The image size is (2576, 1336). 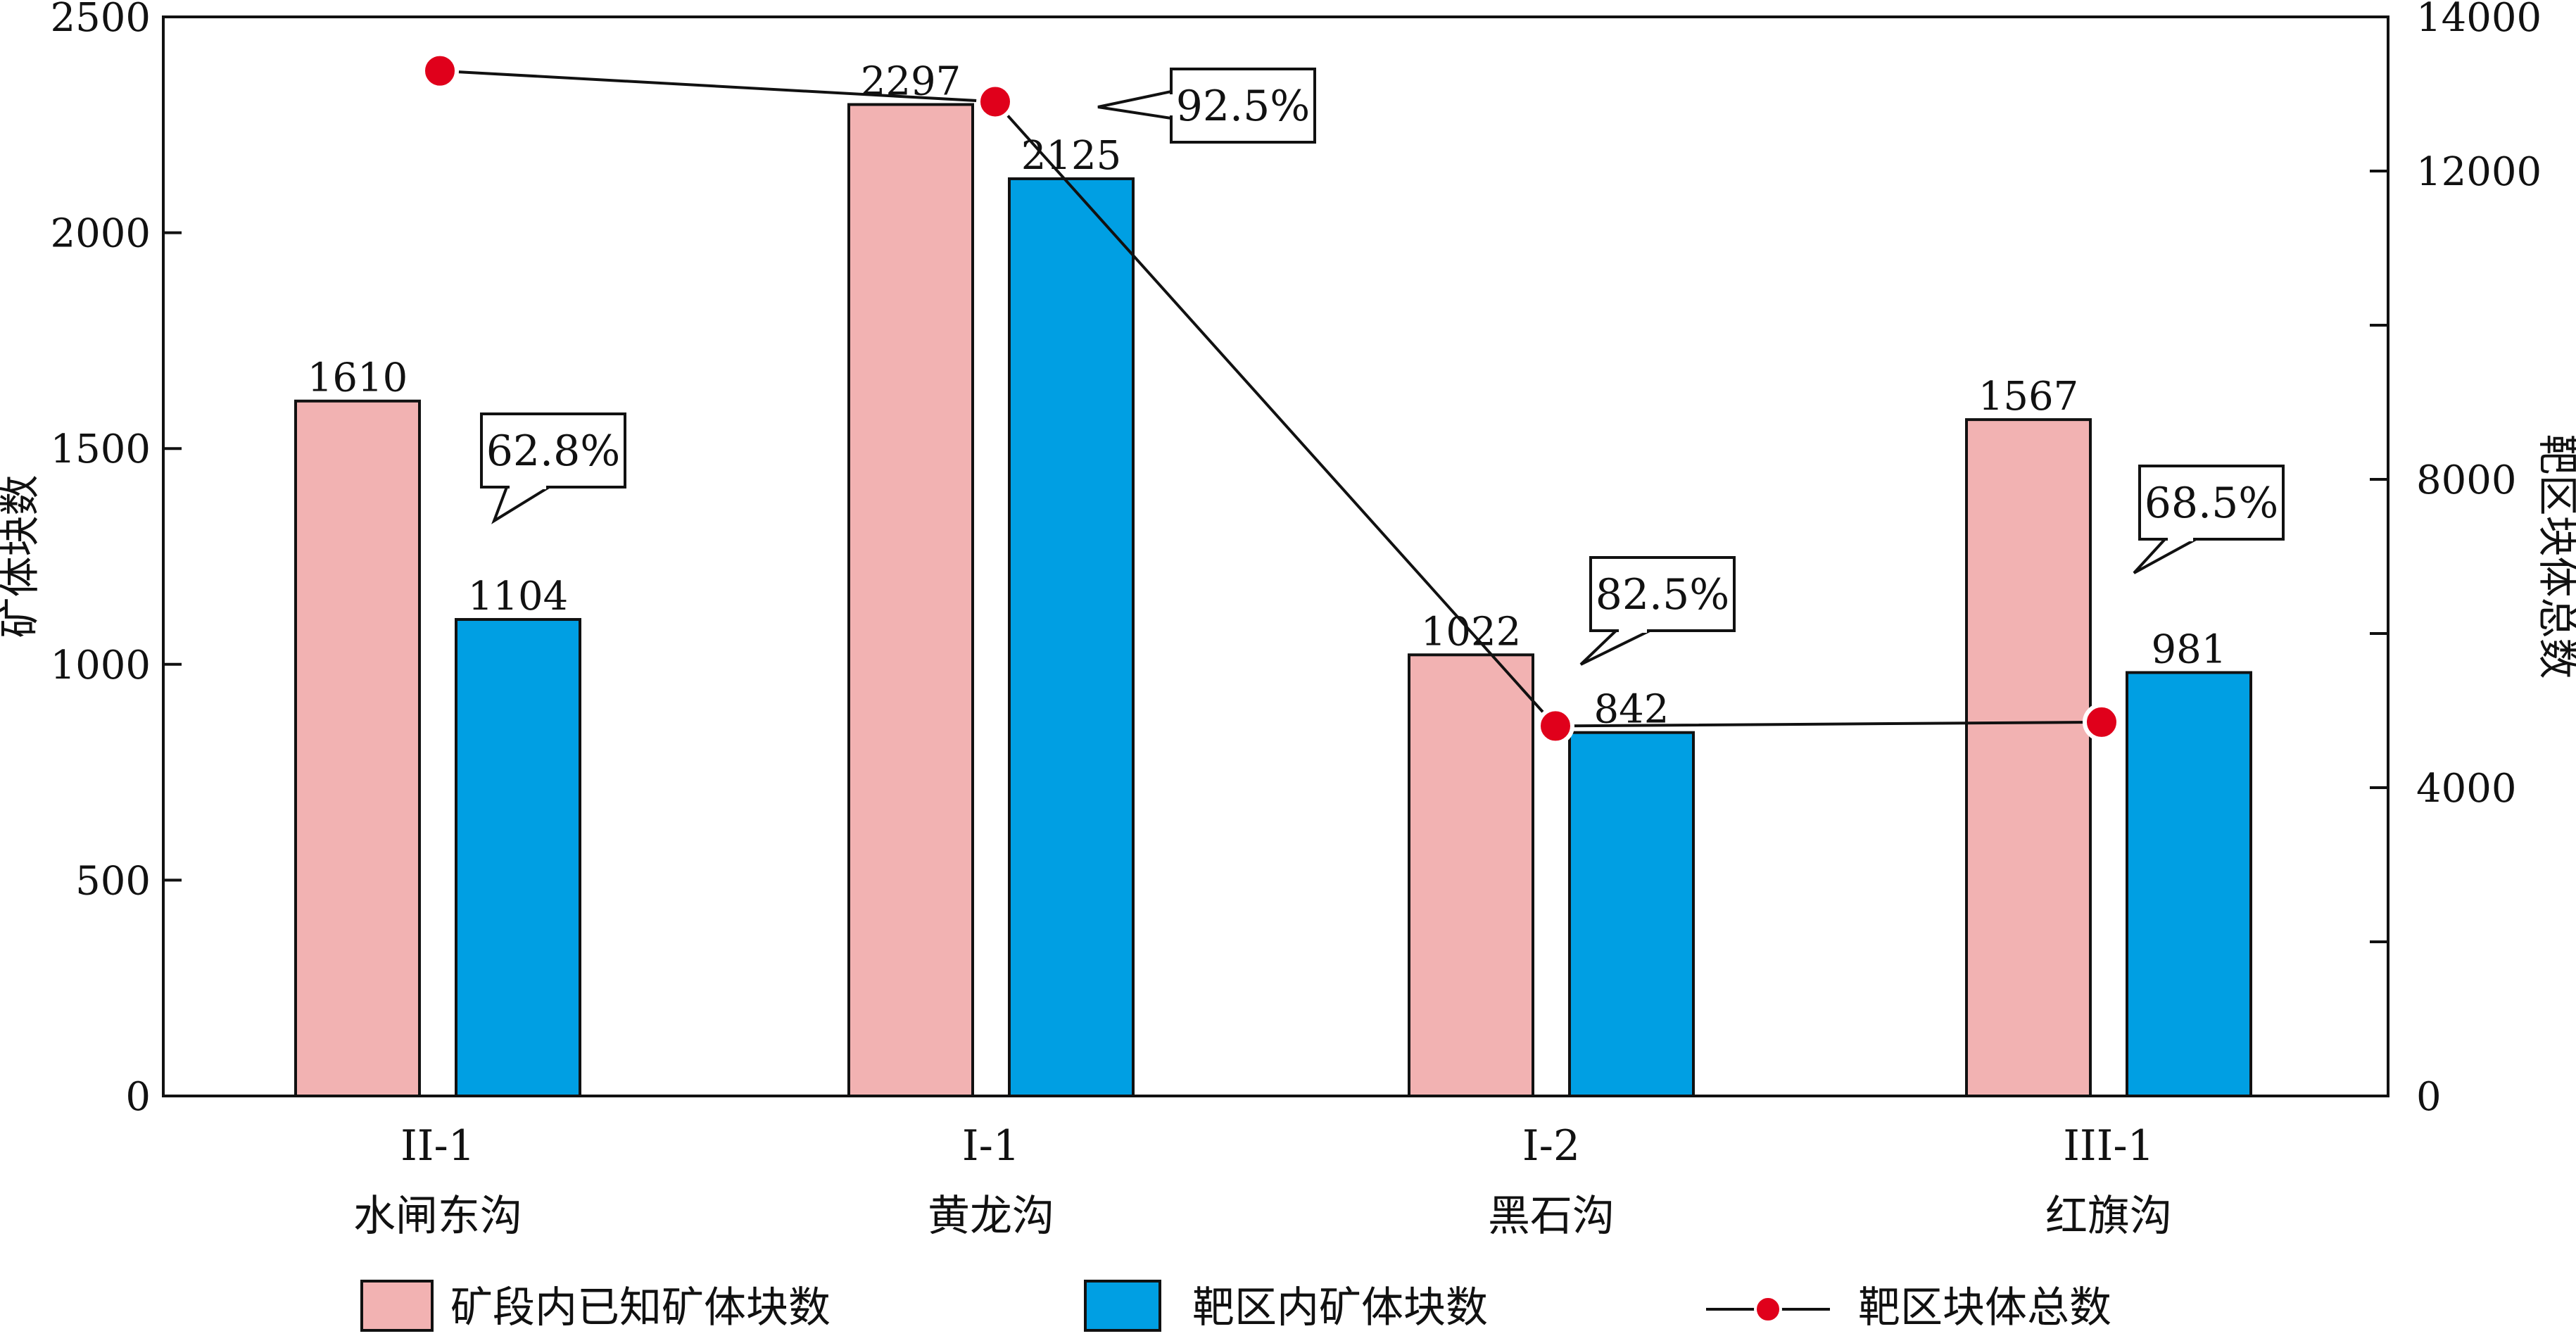 What do you see at coordinates (397, 1306) in the screenshot?
I see `legend-swatch-known-orebodies` at bounding box center [397, 1306].